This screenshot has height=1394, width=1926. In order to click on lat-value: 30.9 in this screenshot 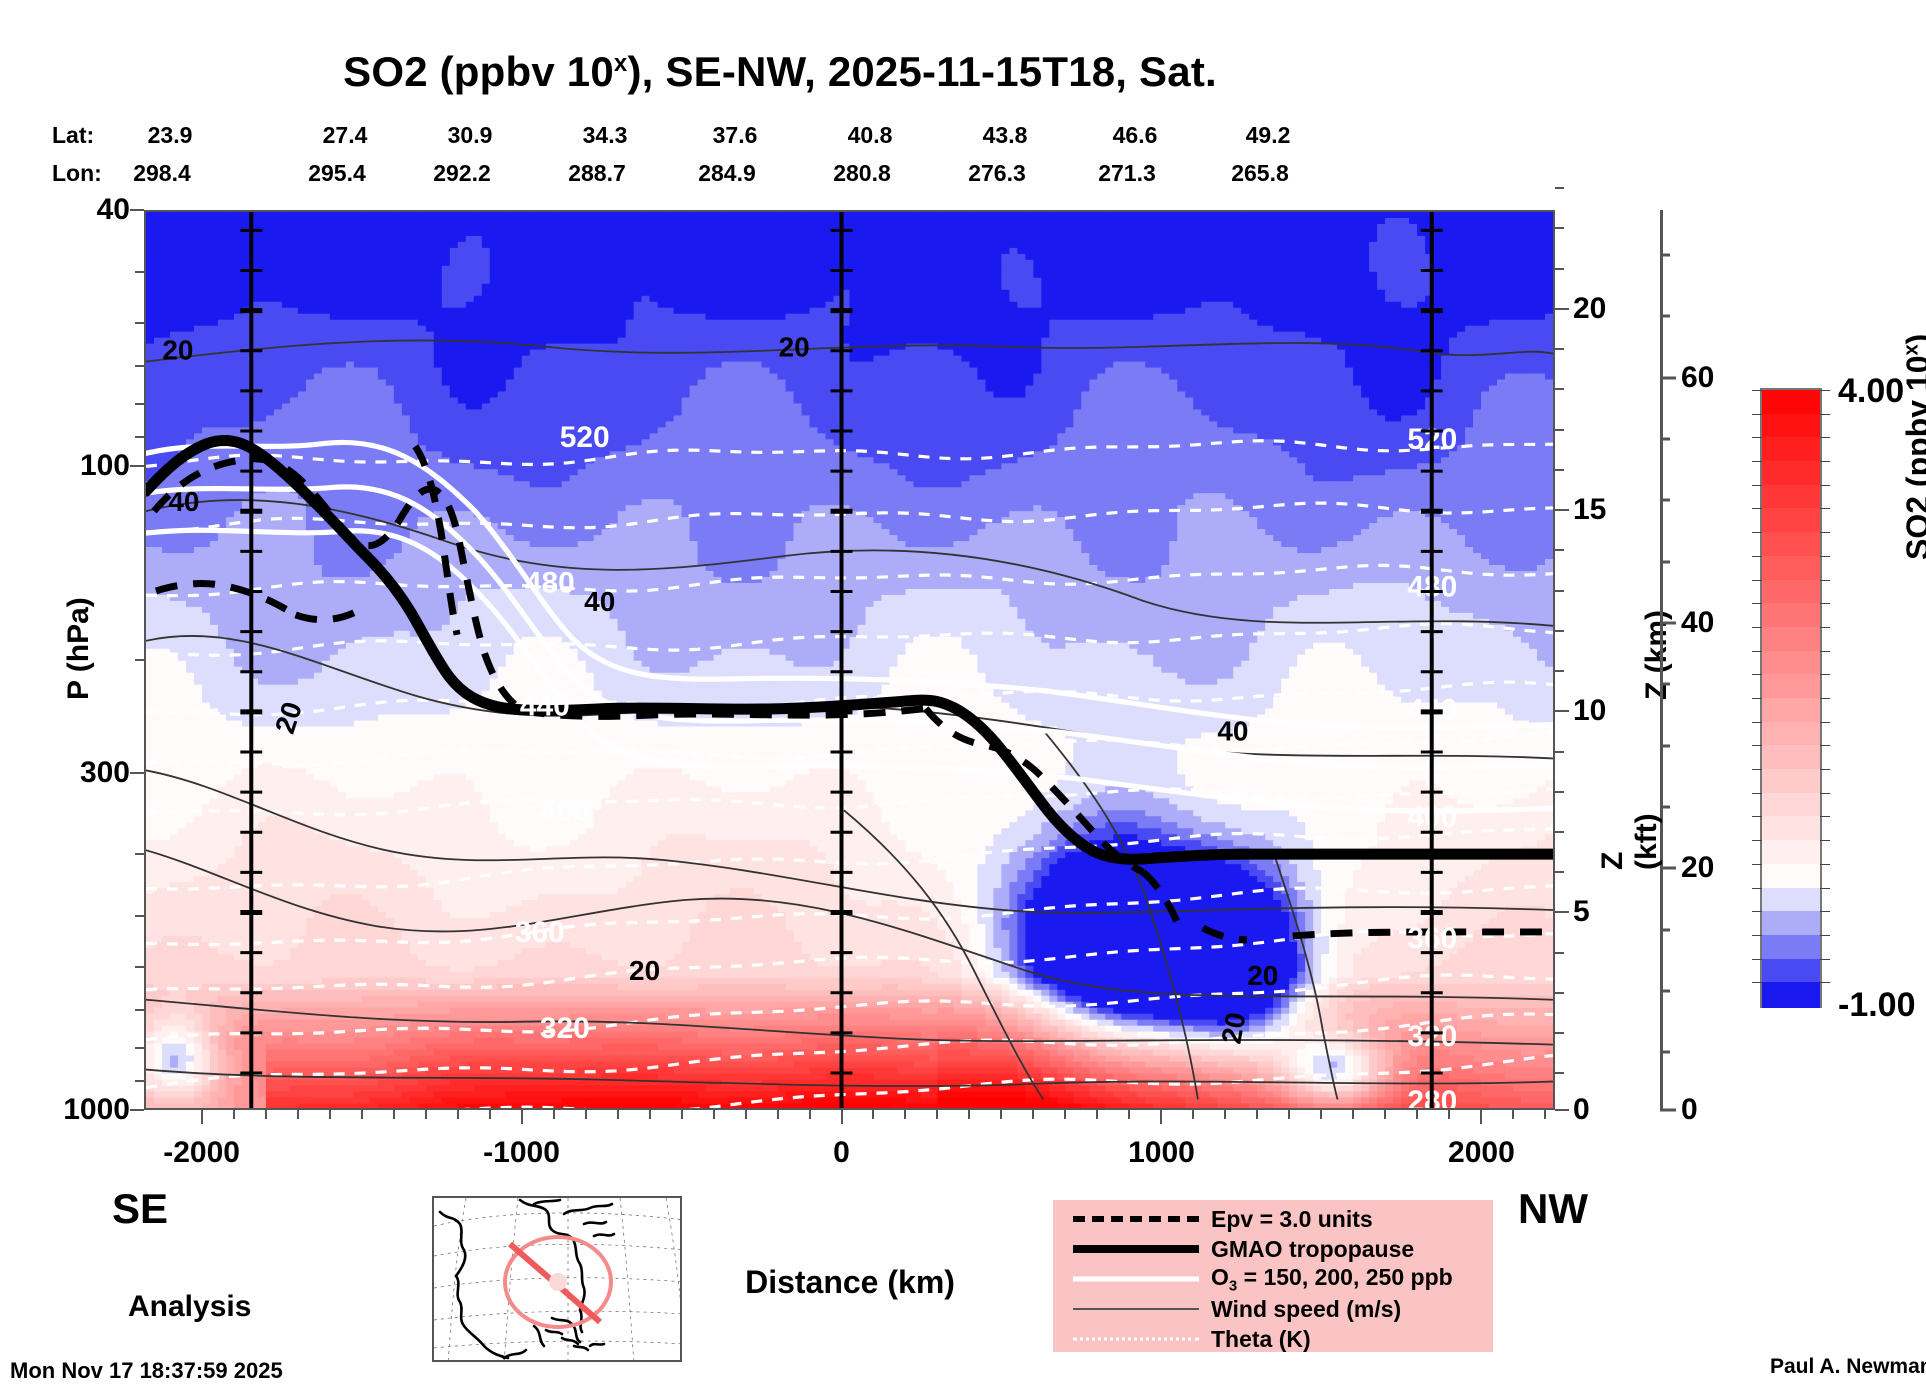, I will do `click(470, 135)`.